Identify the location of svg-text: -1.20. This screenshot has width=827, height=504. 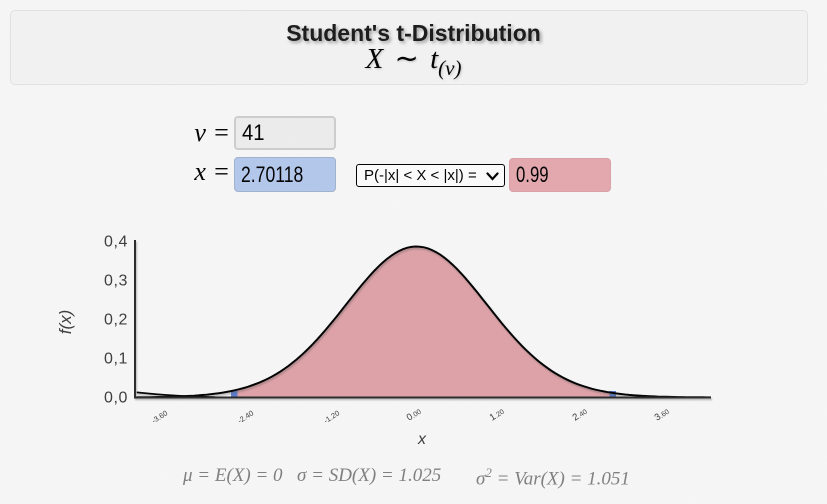
(331, 416).